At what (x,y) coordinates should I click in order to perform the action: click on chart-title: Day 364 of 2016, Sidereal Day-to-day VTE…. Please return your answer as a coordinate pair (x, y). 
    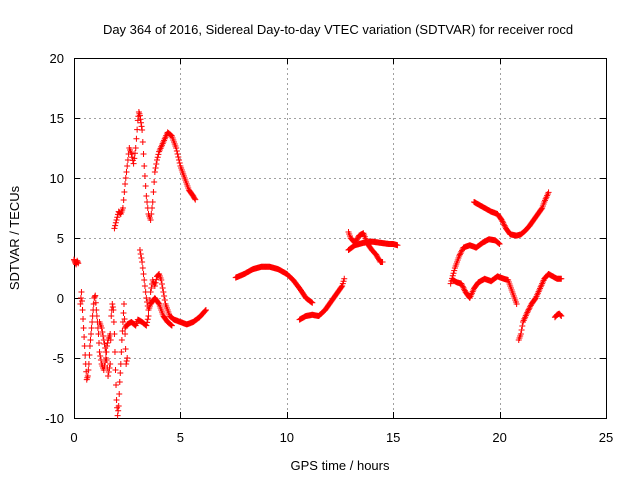
    Looking at the image, I should click on (338, 29).